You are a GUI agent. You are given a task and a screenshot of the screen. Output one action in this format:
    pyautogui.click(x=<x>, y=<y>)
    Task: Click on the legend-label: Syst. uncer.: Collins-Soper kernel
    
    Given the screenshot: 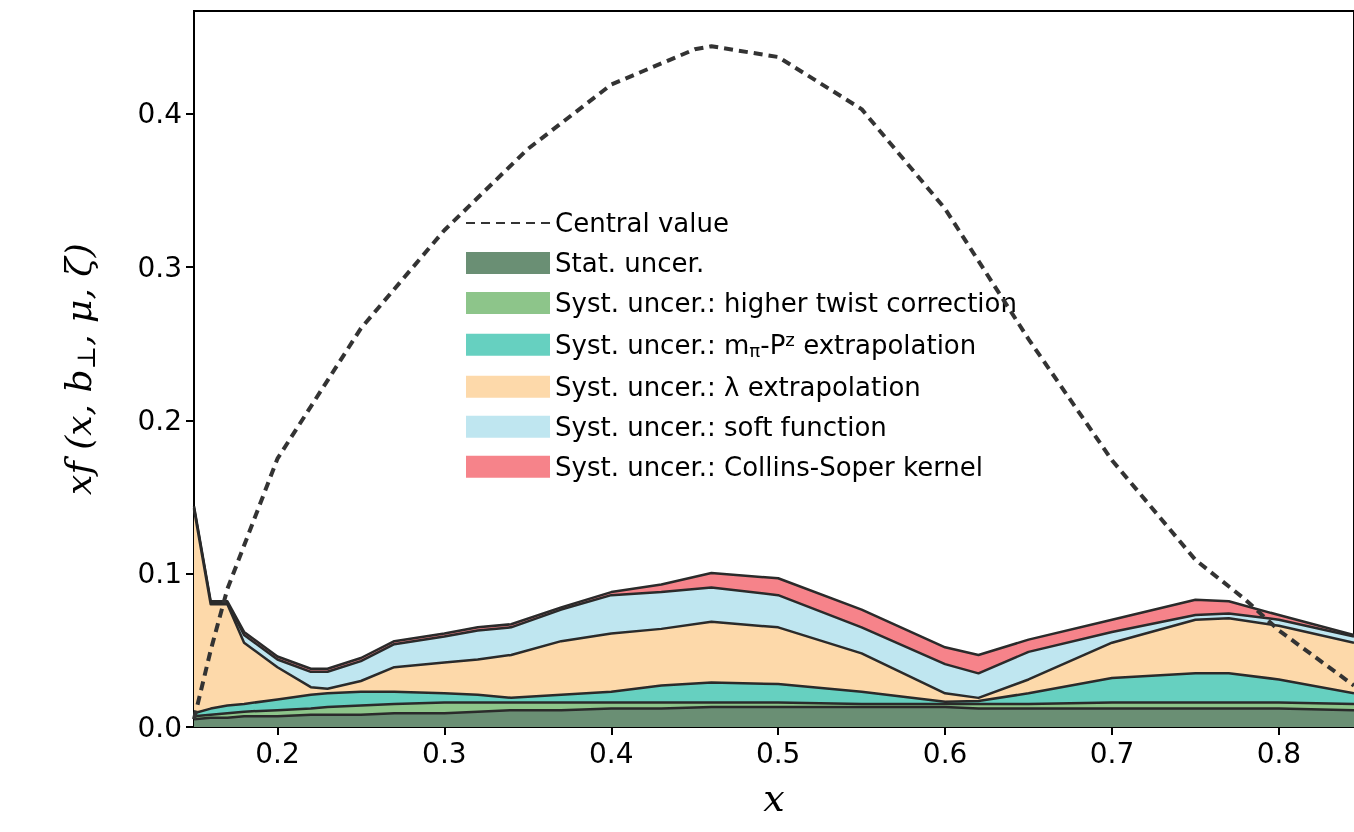 What is the action you would take?
    pyautogui.click(x=769, y=466)
    